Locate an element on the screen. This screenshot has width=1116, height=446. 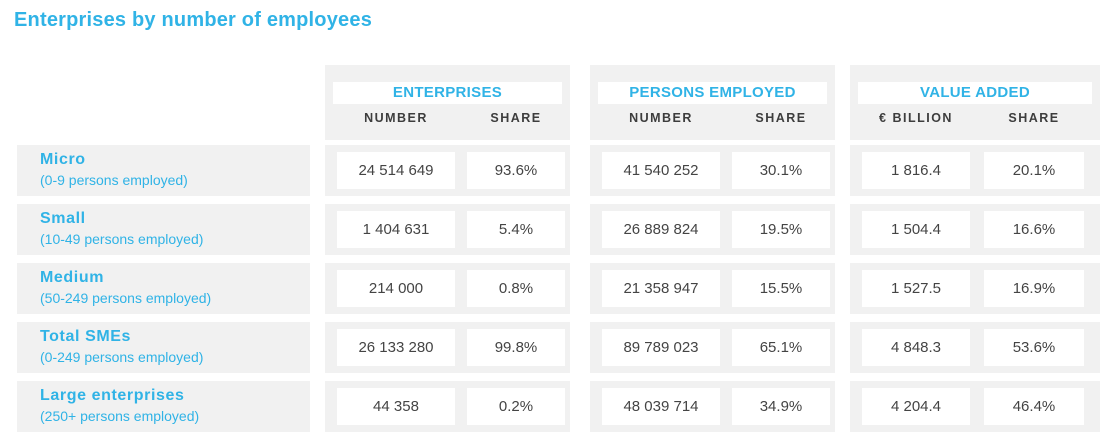
enterprises-cell: 26 133 280 99.8% is located at coordinates (447, 347).